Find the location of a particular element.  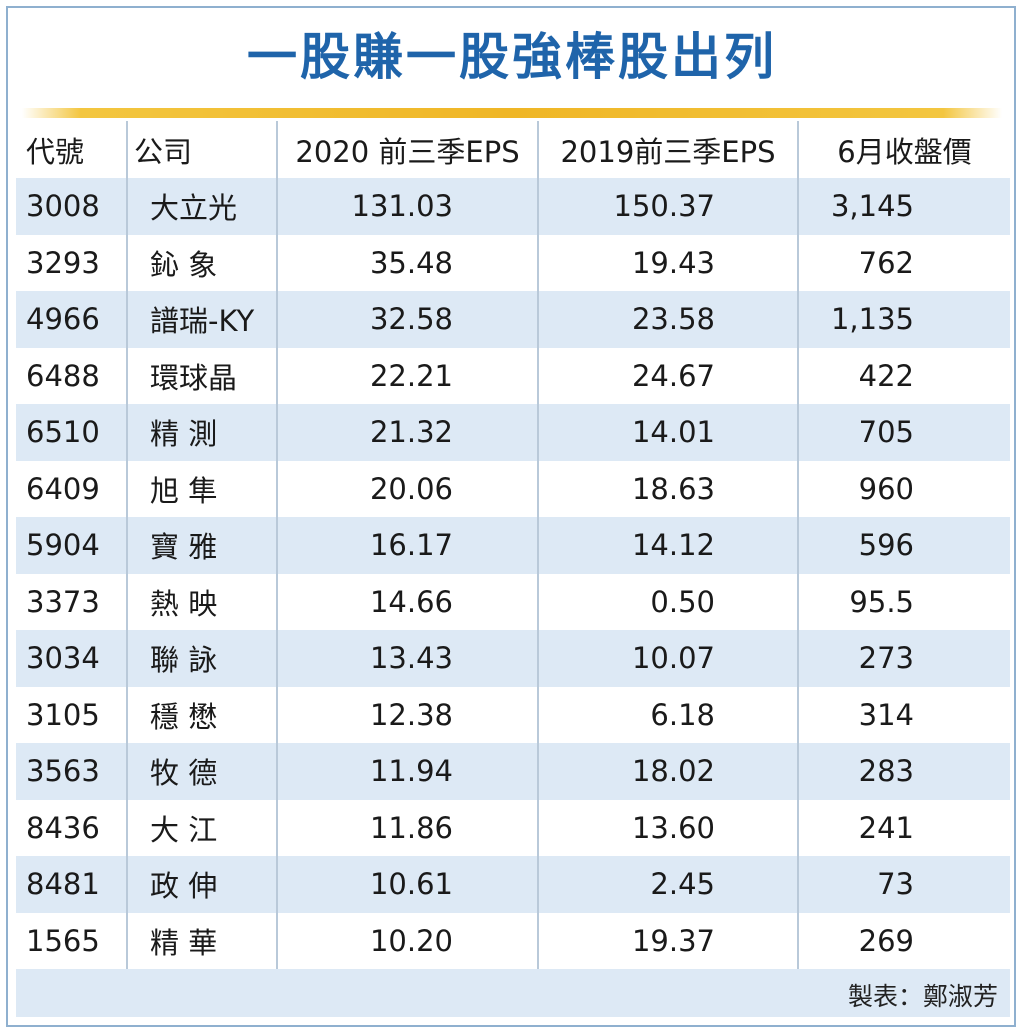

cell-price: 273 is located at coordinates (904, 658).